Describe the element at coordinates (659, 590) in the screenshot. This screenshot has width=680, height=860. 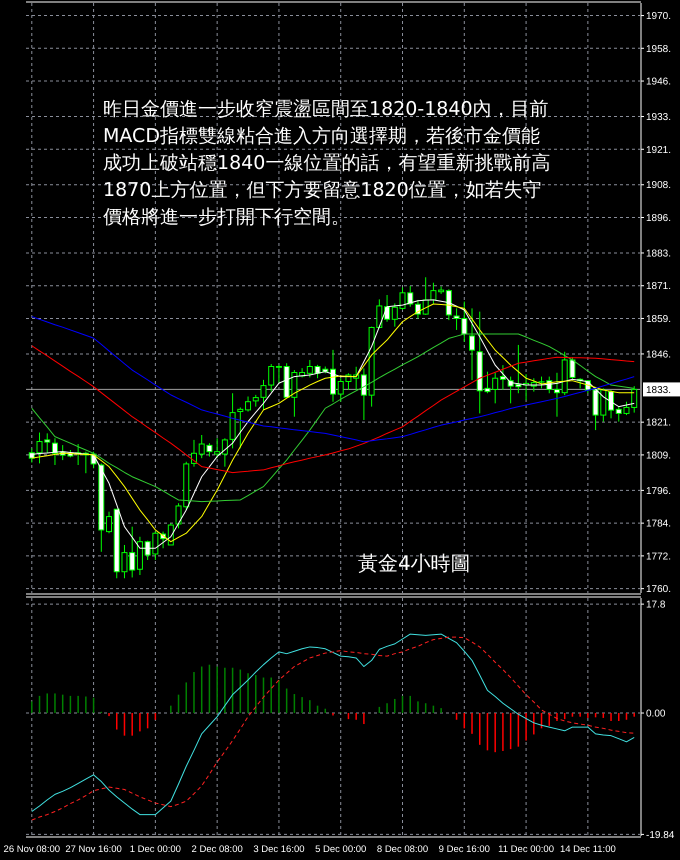
I see `y-tick-label: 1760.` at that location.